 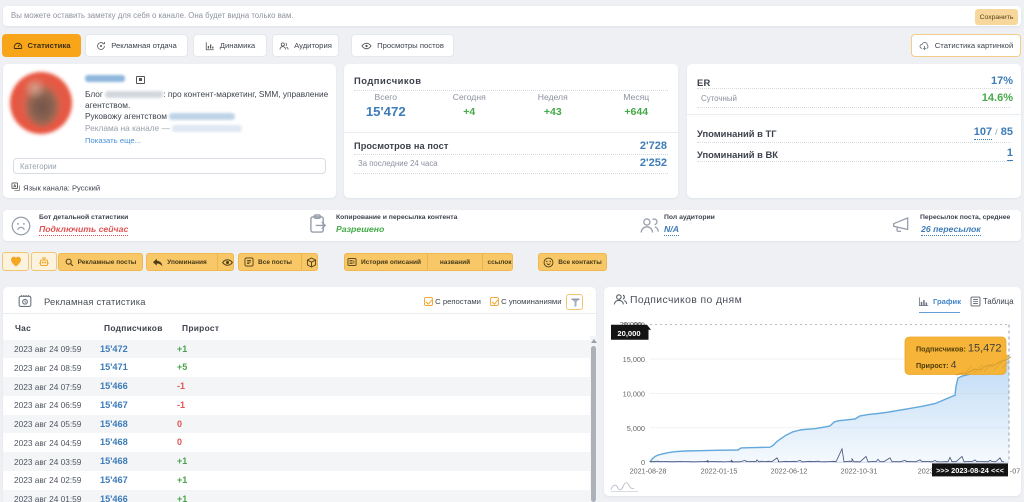 I want to click on svg-text: 15,000, so click(x=634, y=359).